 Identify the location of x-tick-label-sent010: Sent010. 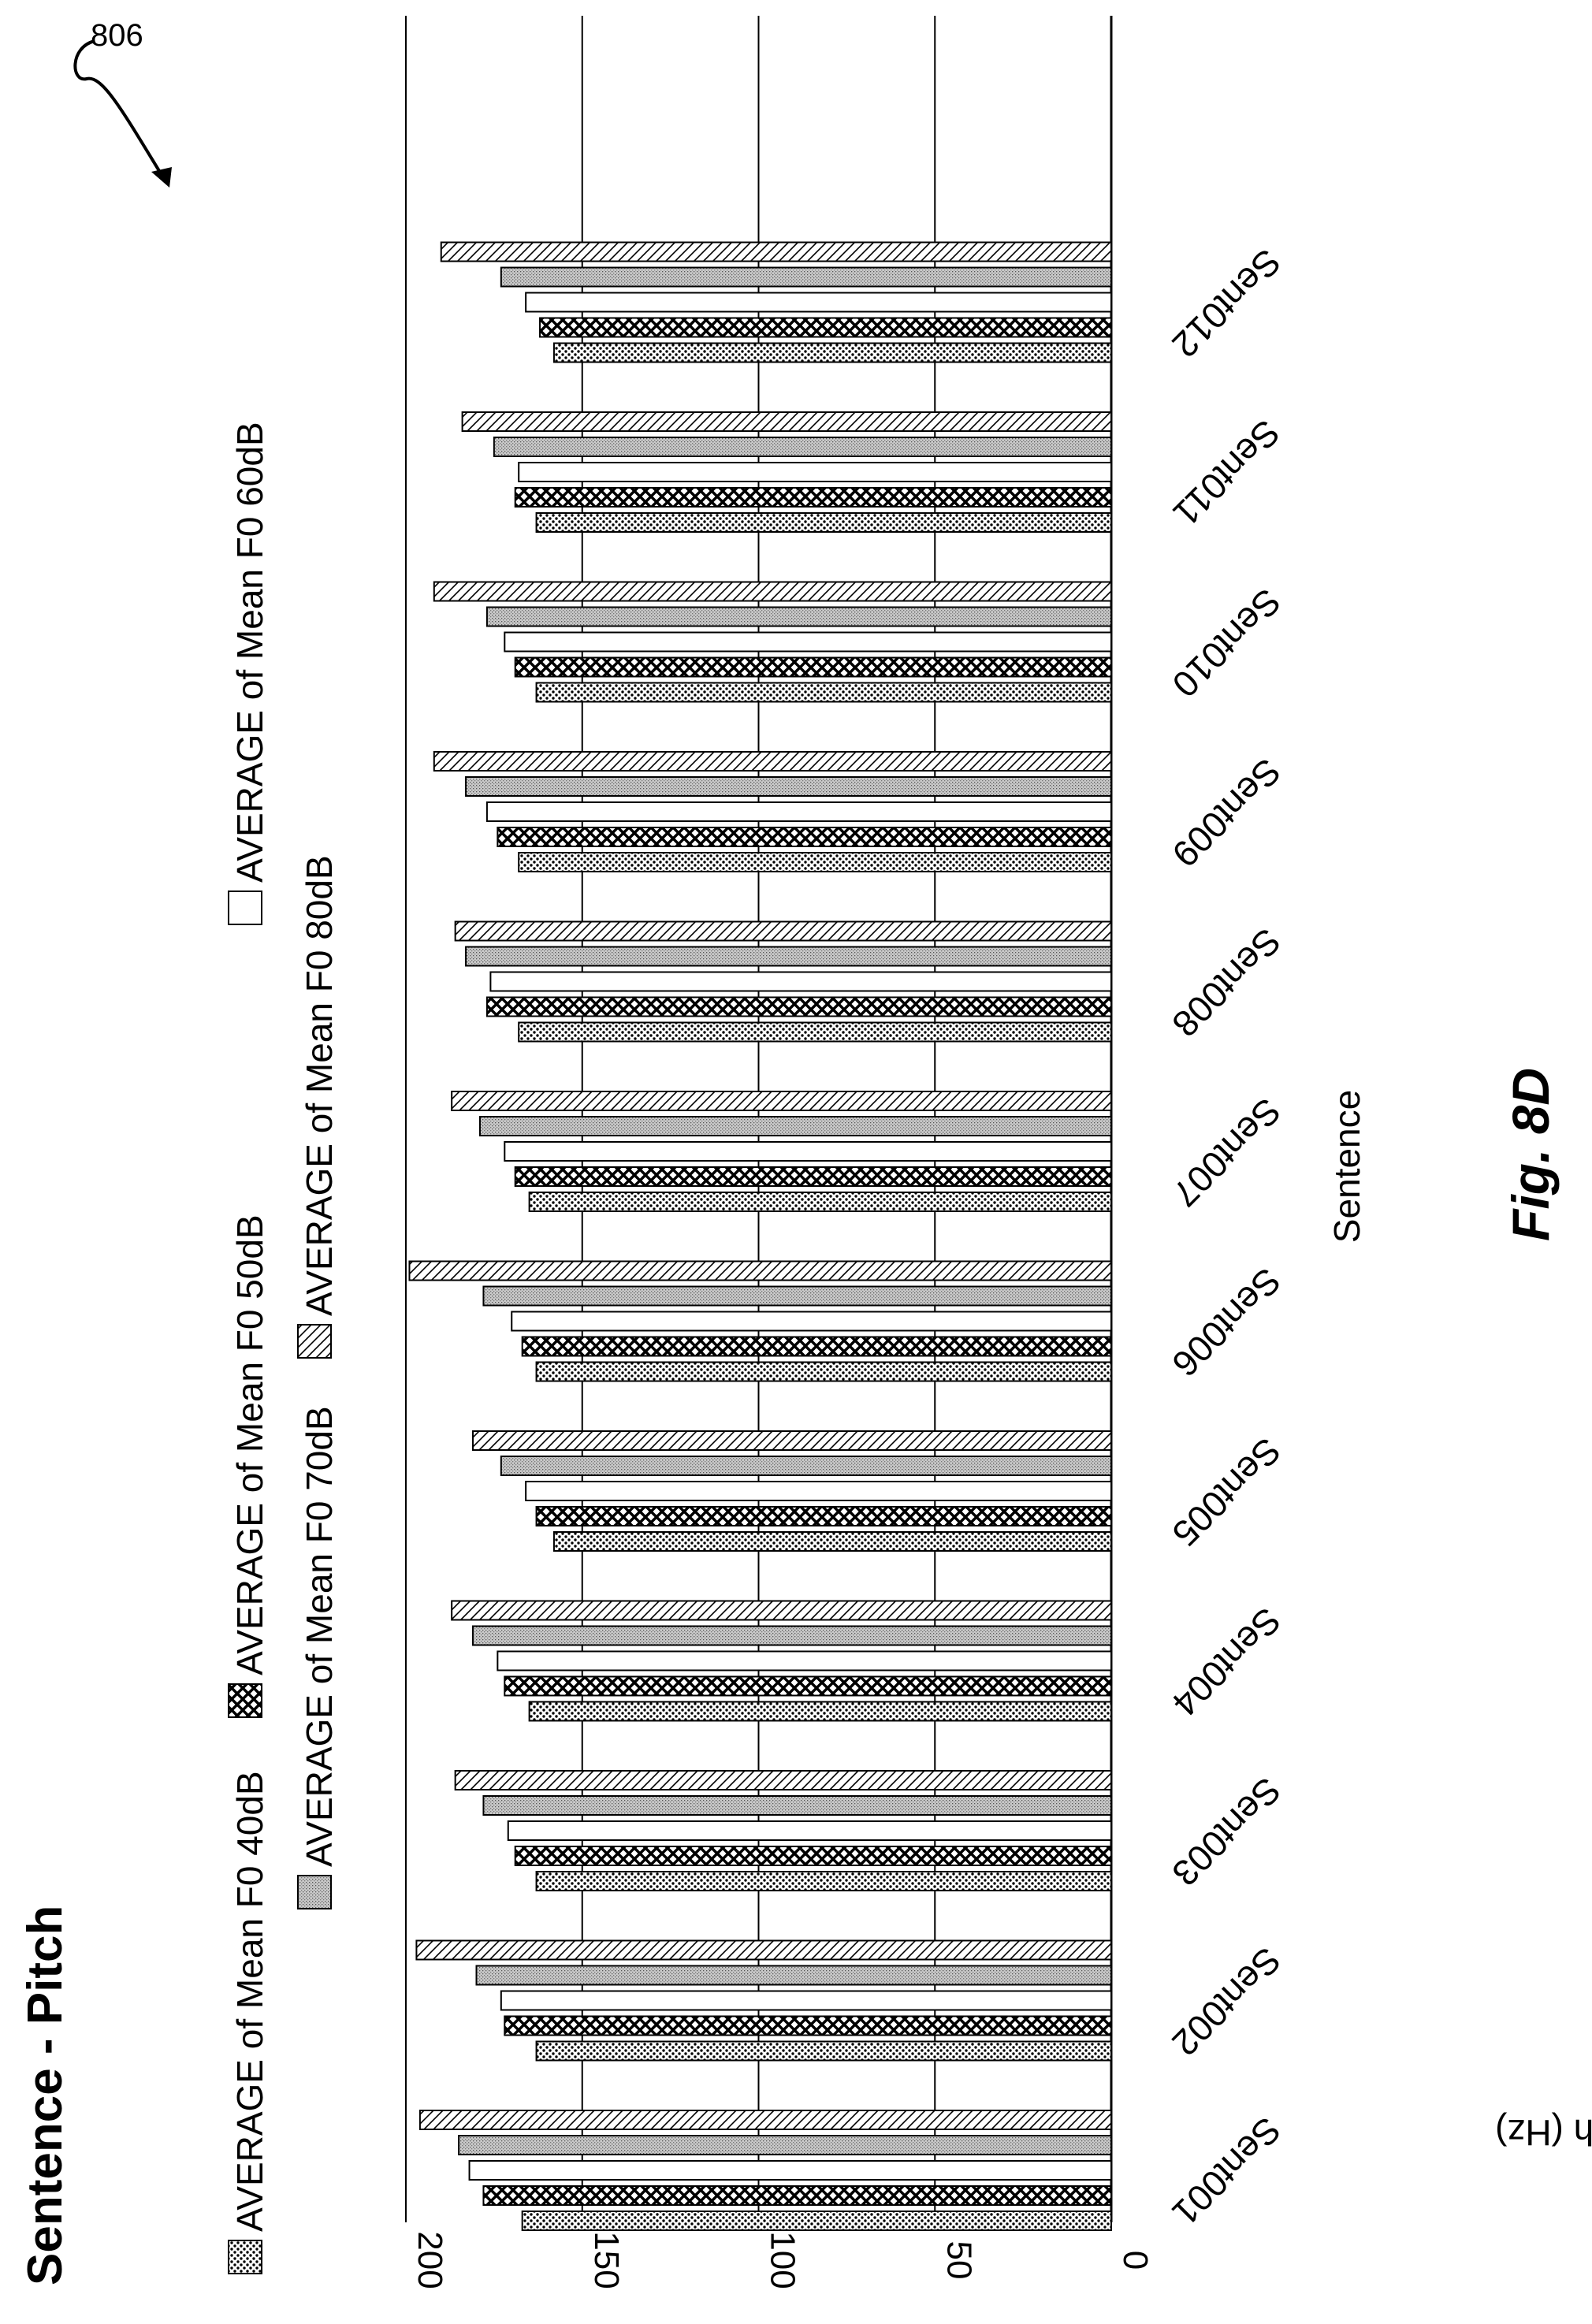
(1227, 643).